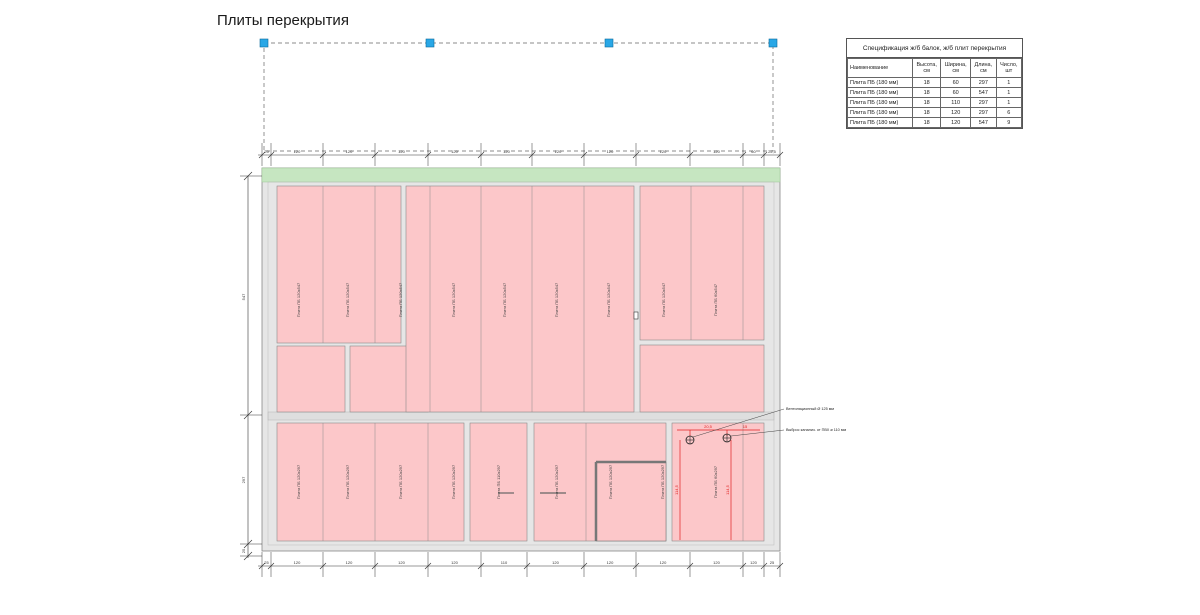 This screenshot has height=615, width=1200. I want to click on left-dim-2: 297, so click(243, 479).